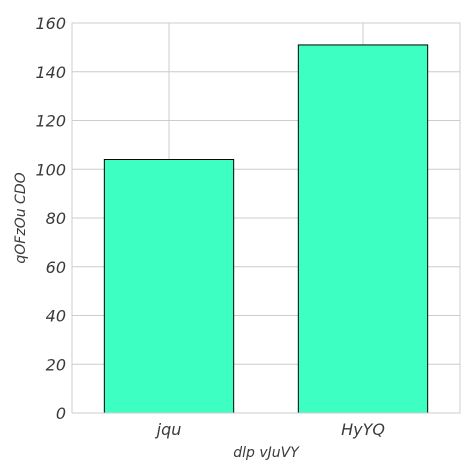 The image size is (474, 474). I want to click on y-tick-label: 140, so click(50, 72).